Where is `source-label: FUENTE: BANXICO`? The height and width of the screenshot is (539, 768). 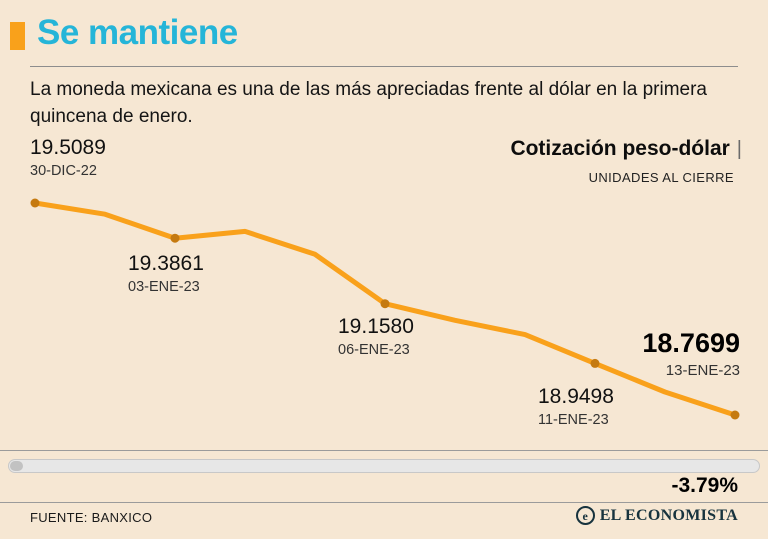 source-label: FUENTE: BANXICO is located at coordinates (91, 517).